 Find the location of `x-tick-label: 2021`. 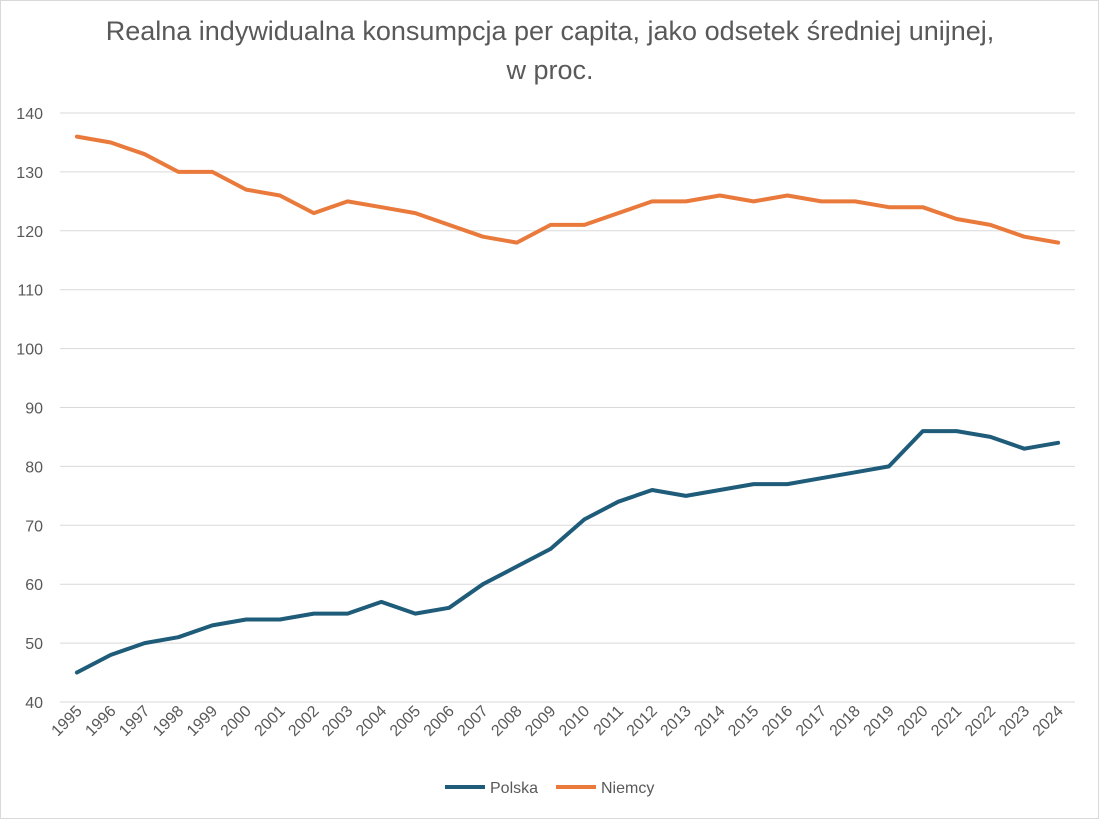

x-tick-label: 2021 is located at coordinates (946, 721).